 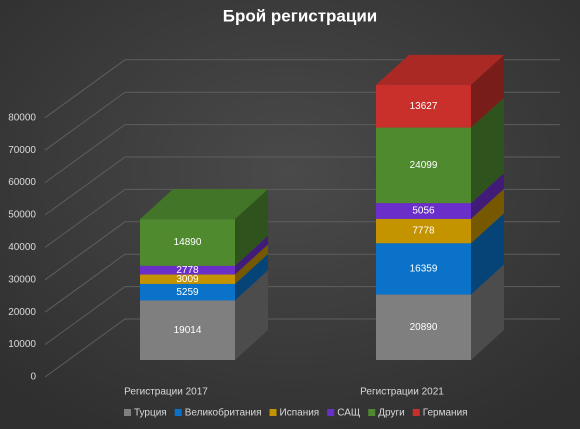 I want to click on data-label: 5259, so click(x=187, y=292).